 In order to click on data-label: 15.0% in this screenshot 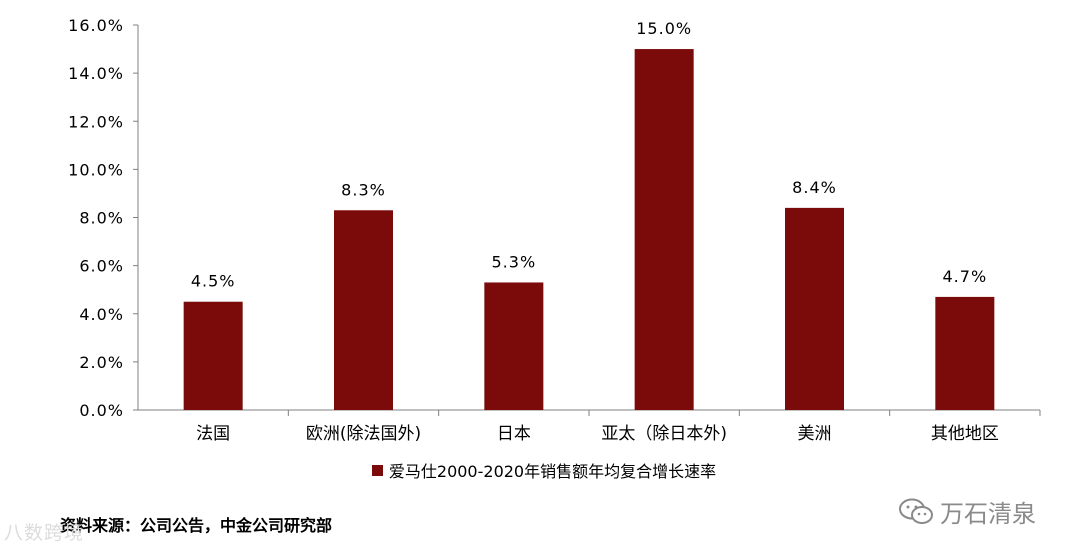, I will do `click(664, 28)`.